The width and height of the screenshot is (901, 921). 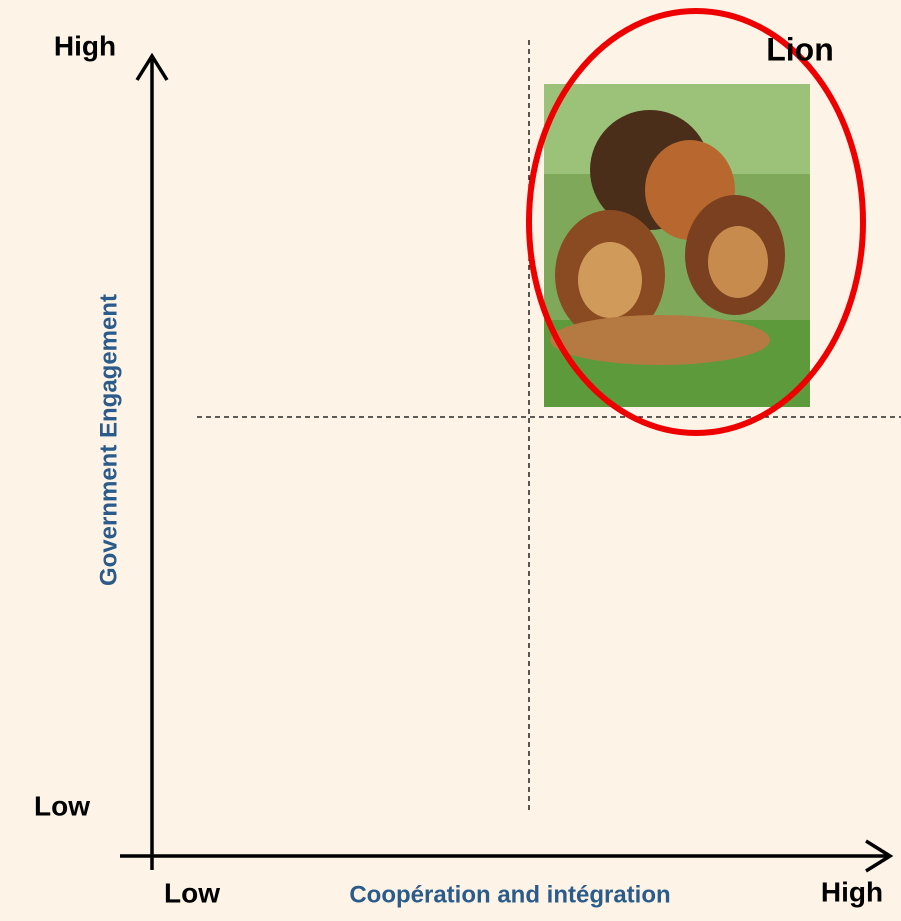 I want to click on quadrant-label: Lion, so click(x=800, y=49).